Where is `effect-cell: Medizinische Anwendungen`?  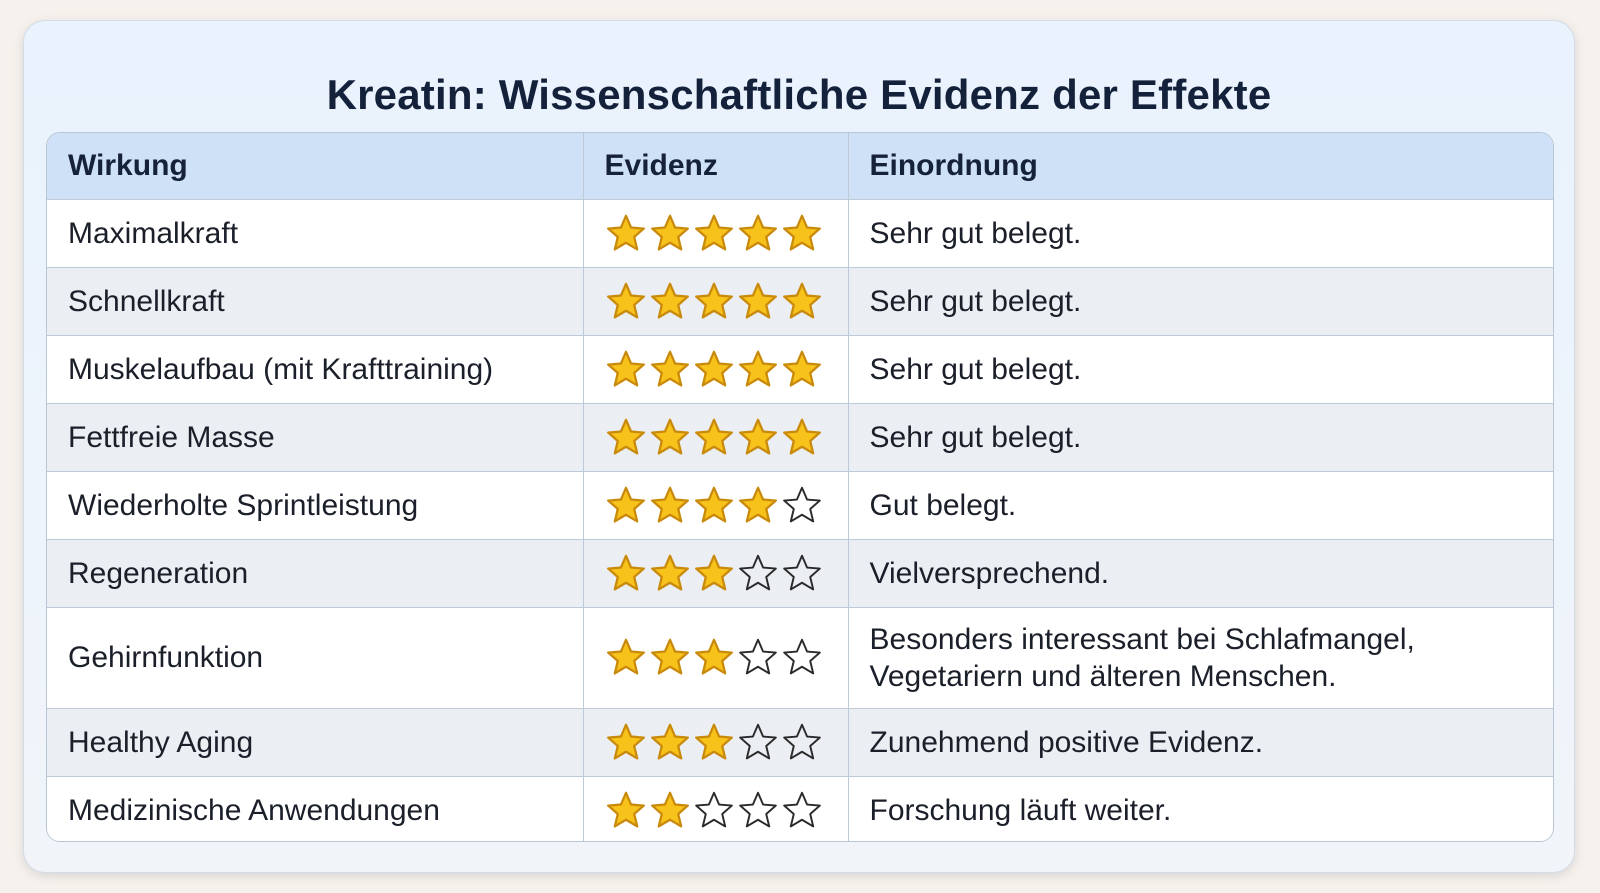
effect-cell: Medizinische Anwendungen is located at coordinates (315, 808).